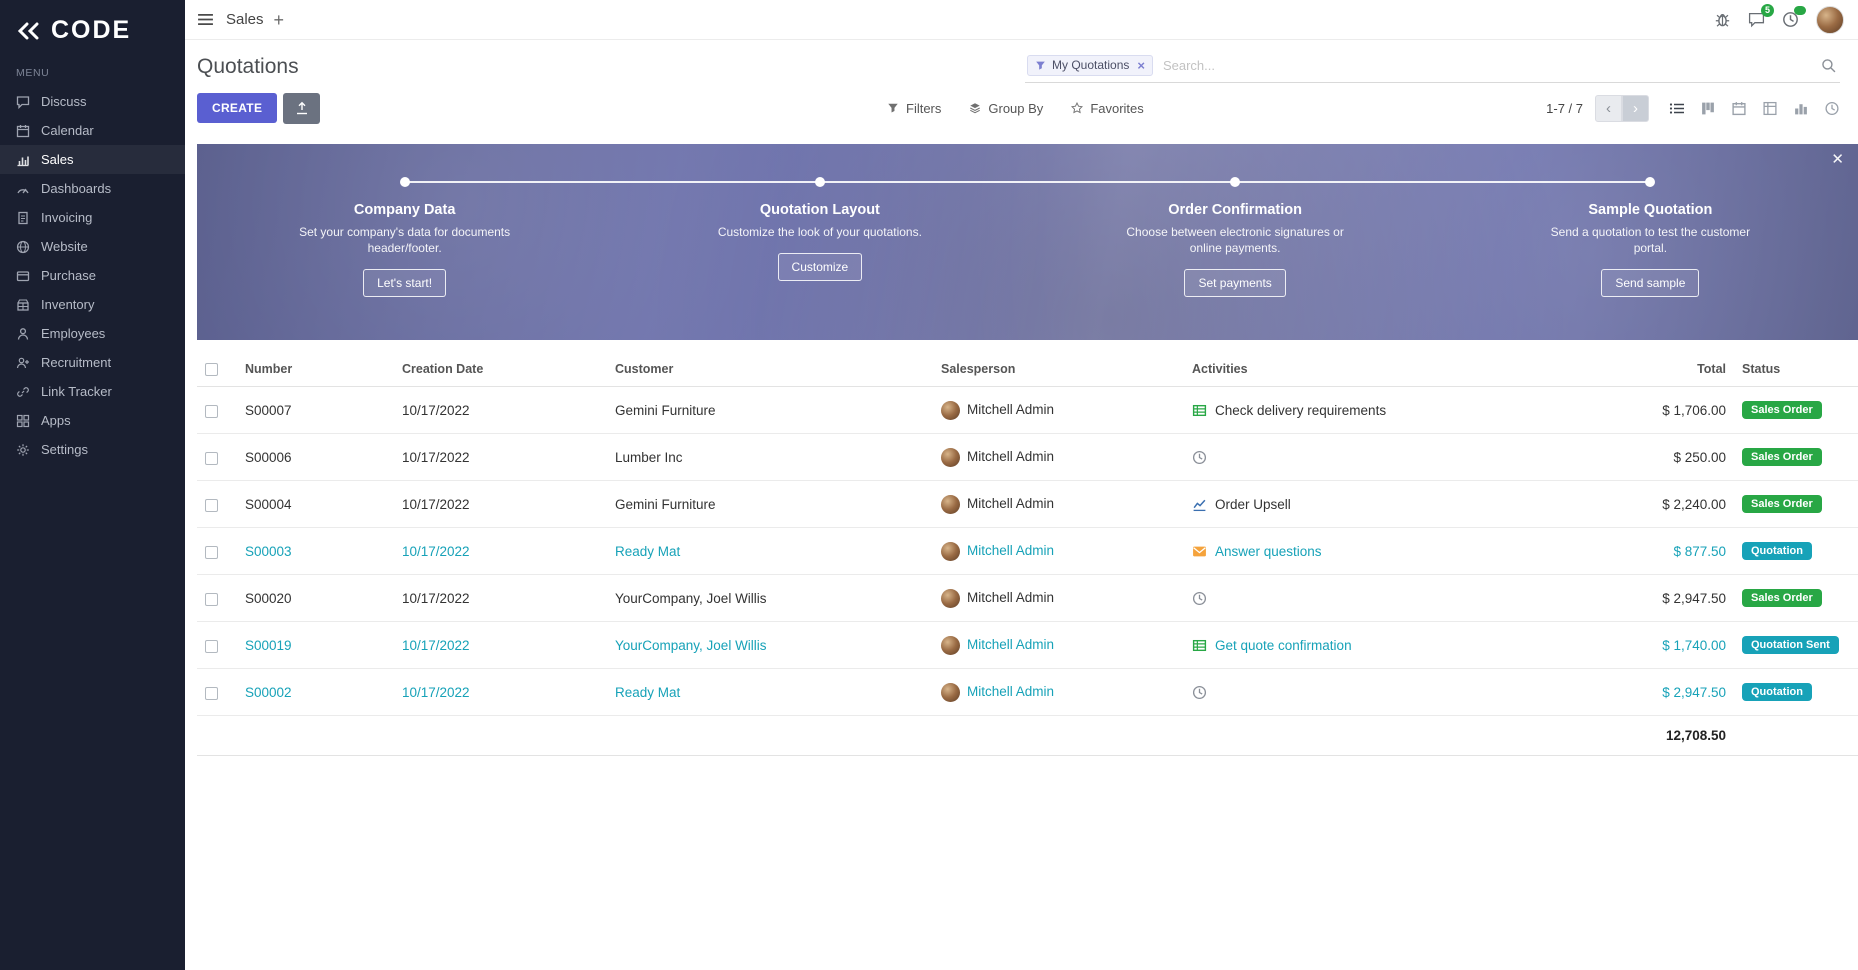 The width and height of the screenshot is (1858, 970). I want to click on activity-cell: Answer questions, so click(1384, 551).